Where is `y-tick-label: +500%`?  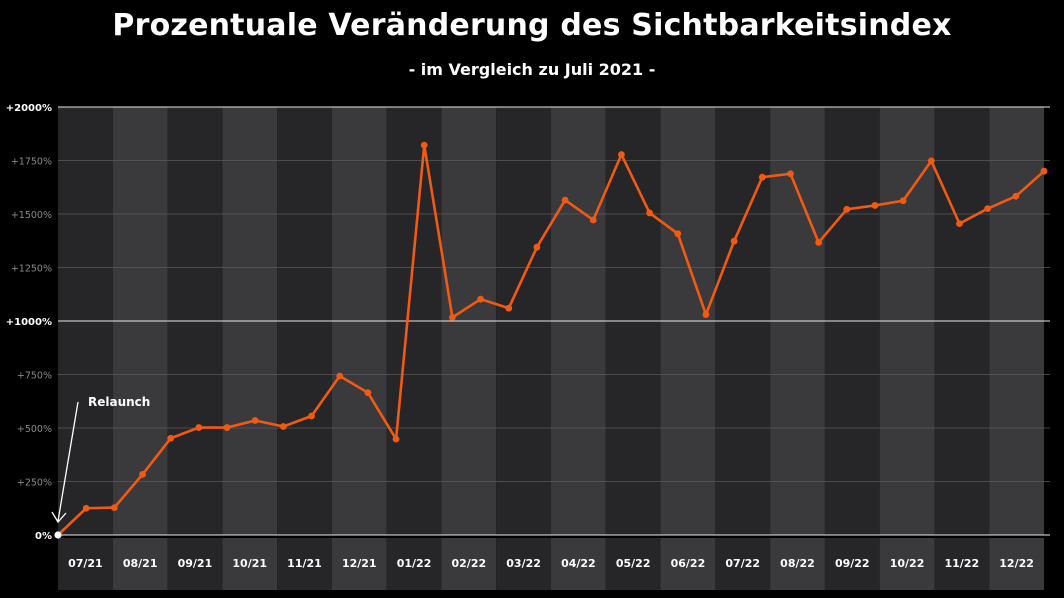 y-tick-label: +500% is located at coordinates (34, 429).